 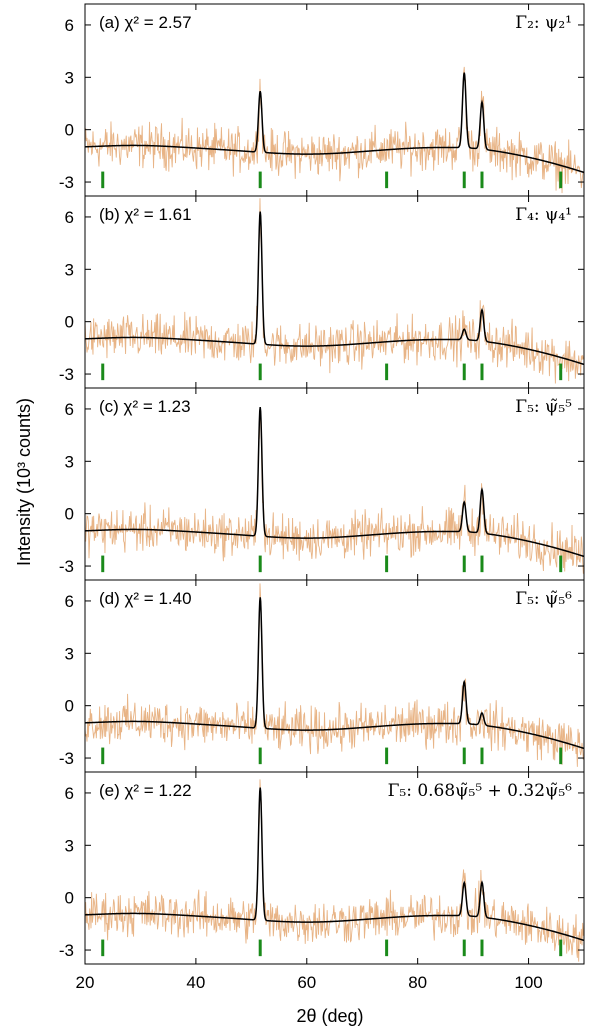 I want to click on y-axis-title: Intensity (10³ counts), so click(x=24, y=482).